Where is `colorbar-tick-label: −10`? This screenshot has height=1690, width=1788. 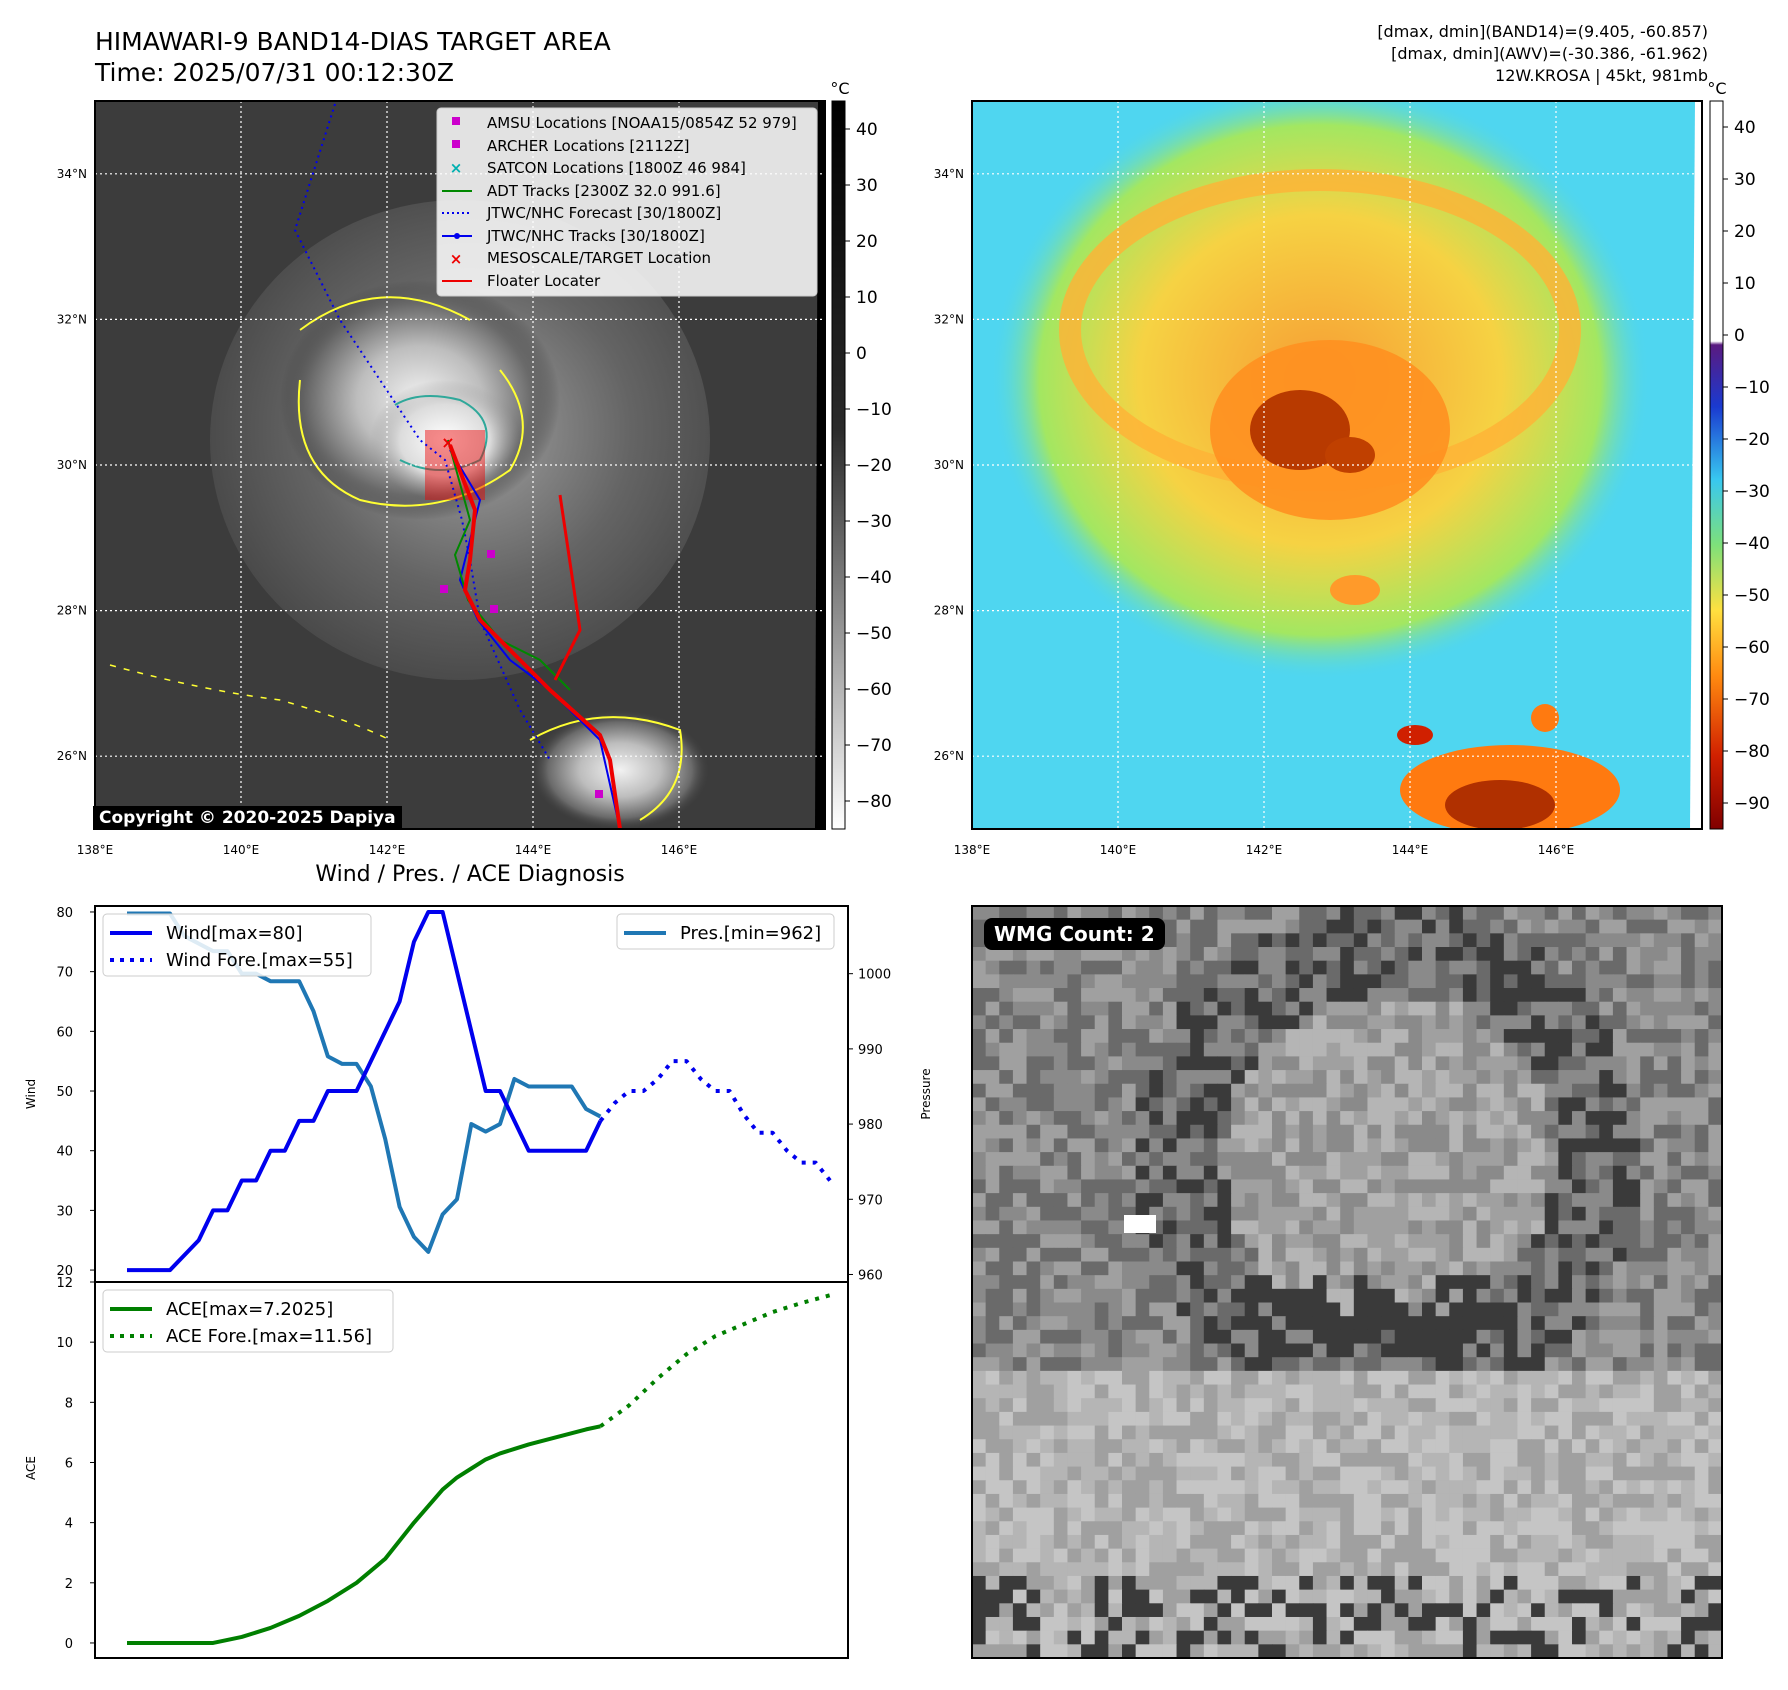
colorbar-tick-label: −10 is located at coordinates (874, 410).